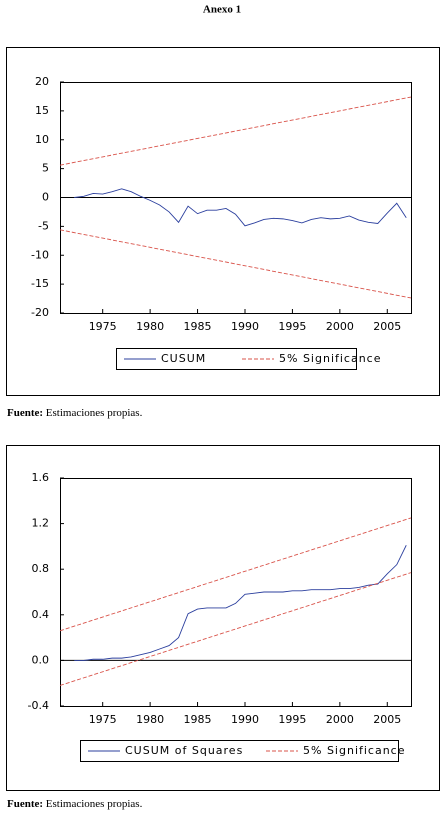 The height and width of the screenshot is (814, 445). I want to click on y-tick-label: 0.4, so click(41, 614).